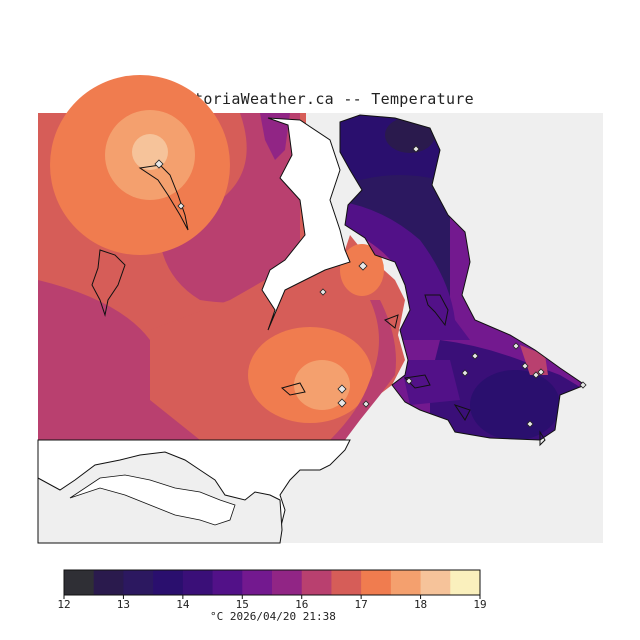  I want to click on map-title: VictoriaWeather.ca -- Temperature, so click(320, 99).